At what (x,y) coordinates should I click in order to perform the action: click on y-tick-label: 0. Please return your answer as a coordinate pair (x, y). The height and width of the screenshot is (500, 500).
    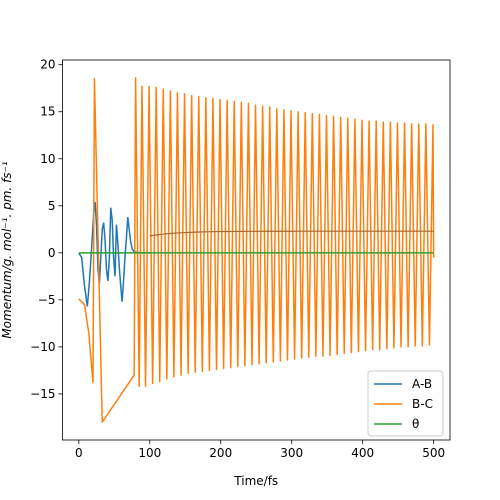
    Looking at the image, I should click on (52, 253).